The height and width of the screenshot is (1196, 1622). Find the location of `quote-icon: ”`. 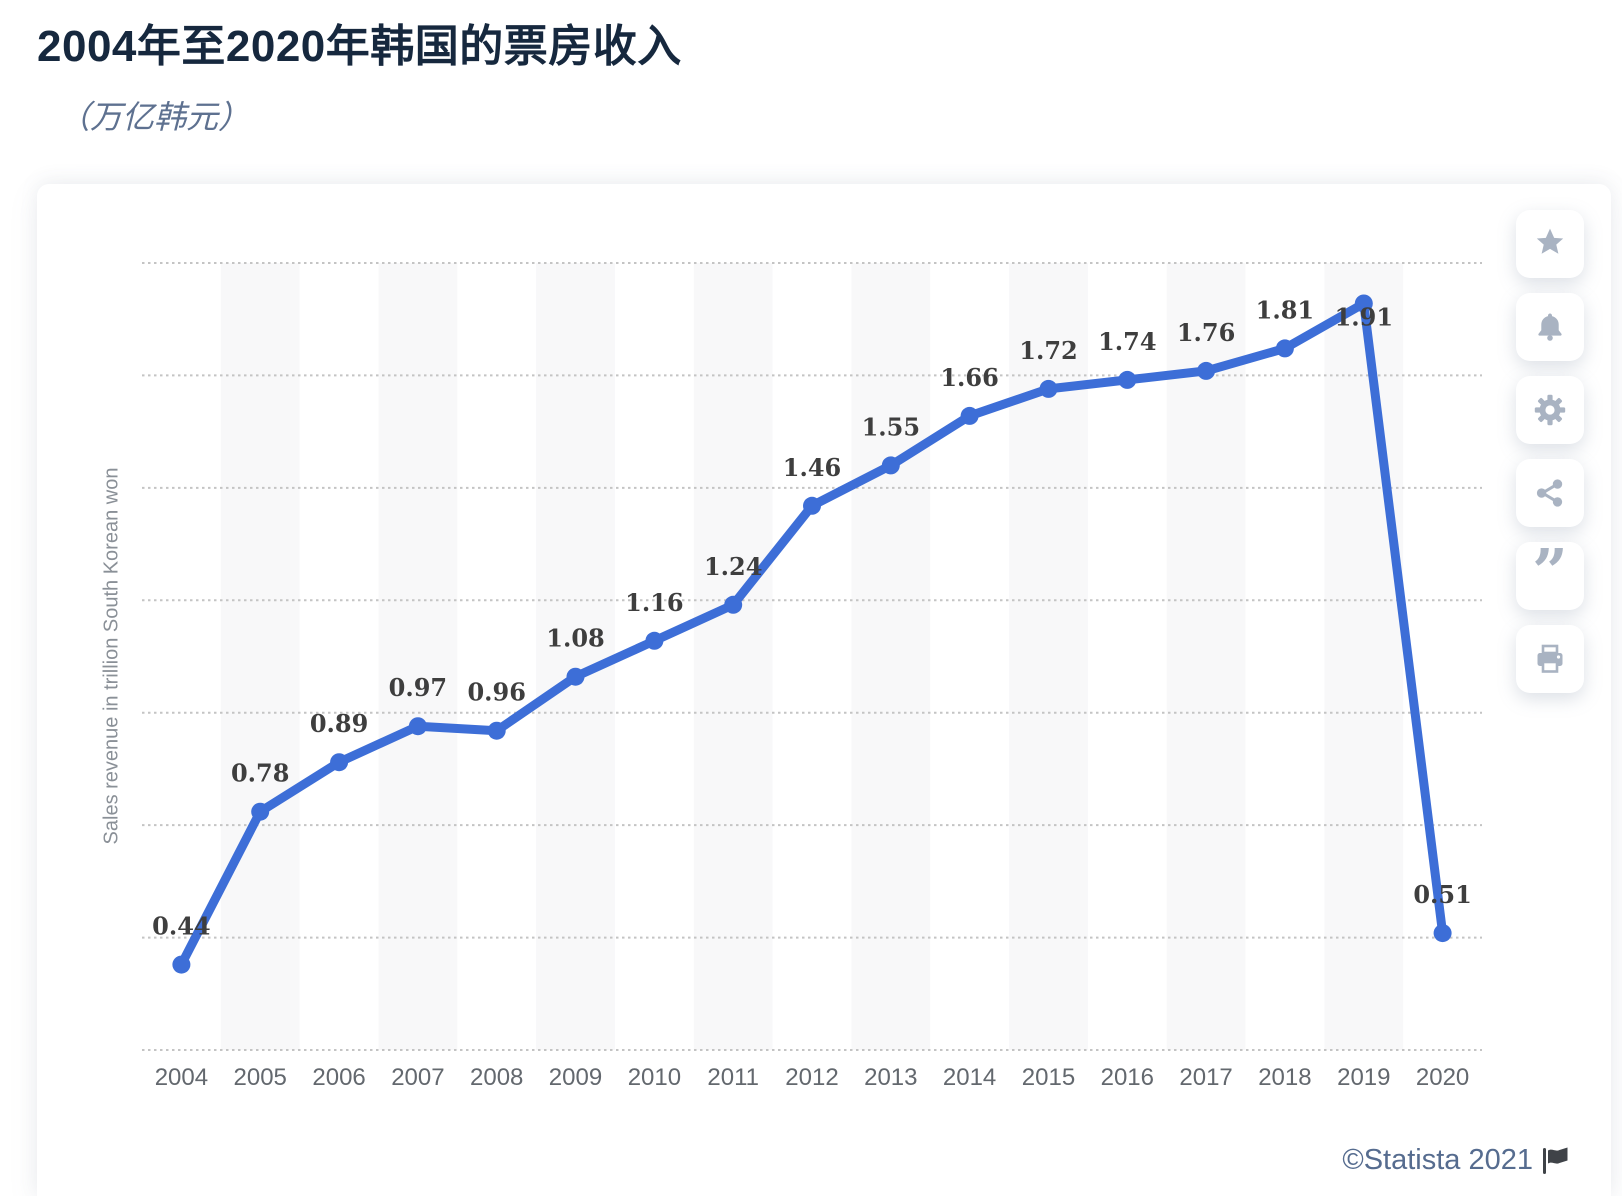

quote-icon: ” is located at coordinates (1550, 571).